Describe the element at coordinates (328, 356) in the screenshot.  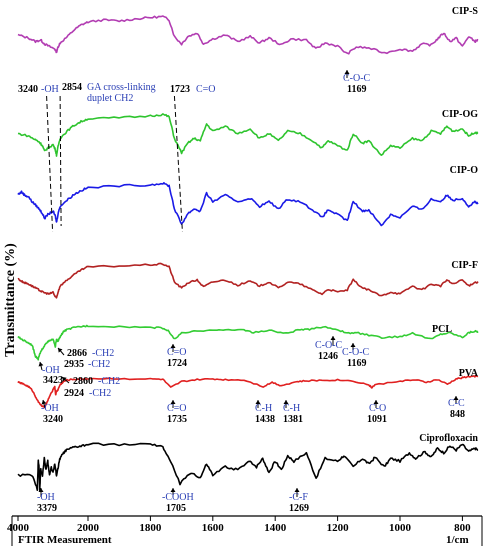
I see `ann-1246: 1246` at that location.